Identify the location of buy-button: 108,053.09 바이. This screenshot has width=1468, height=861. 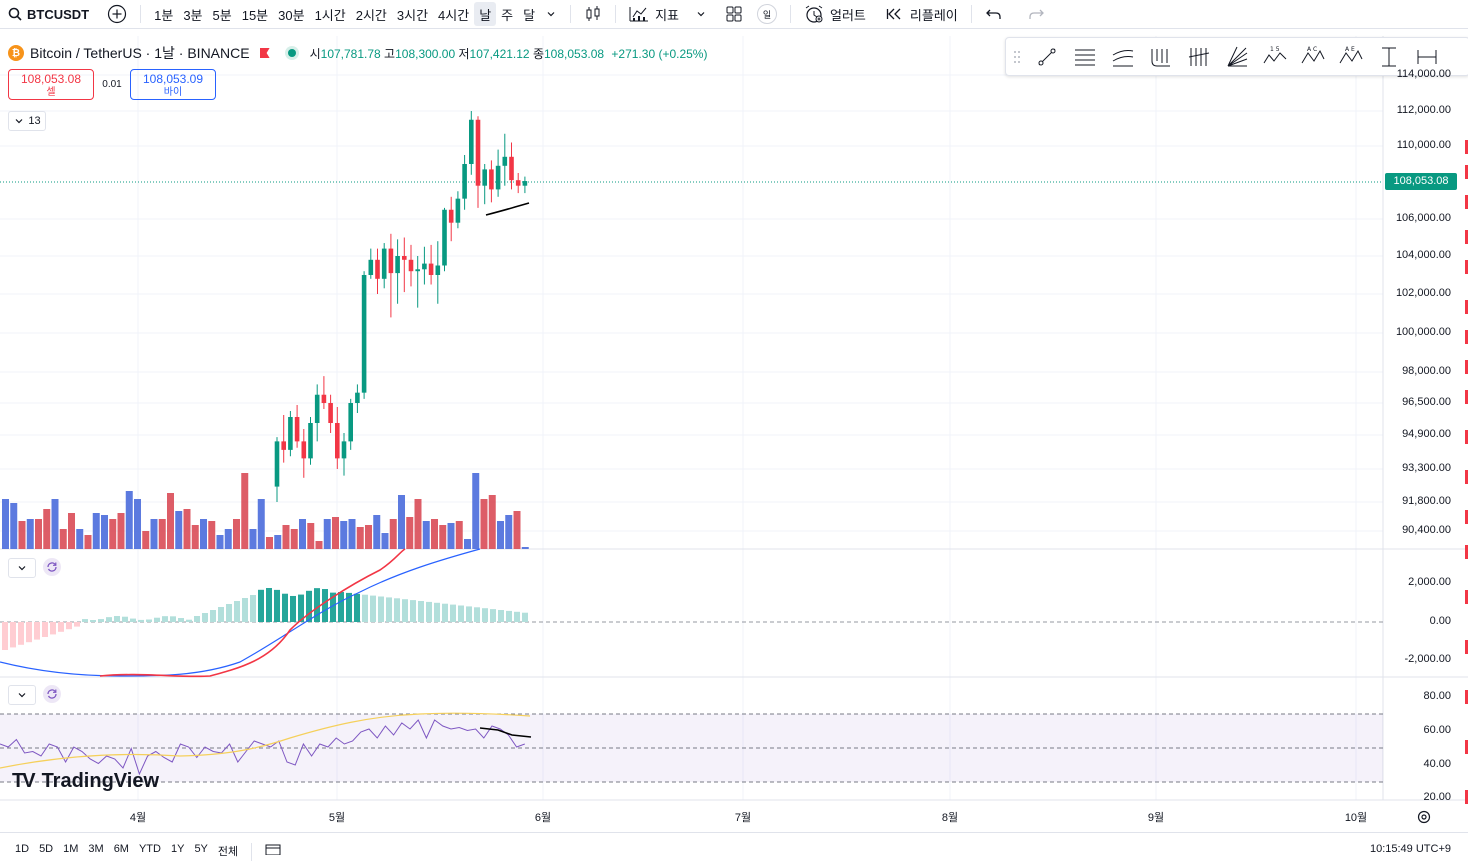
(173, 84).